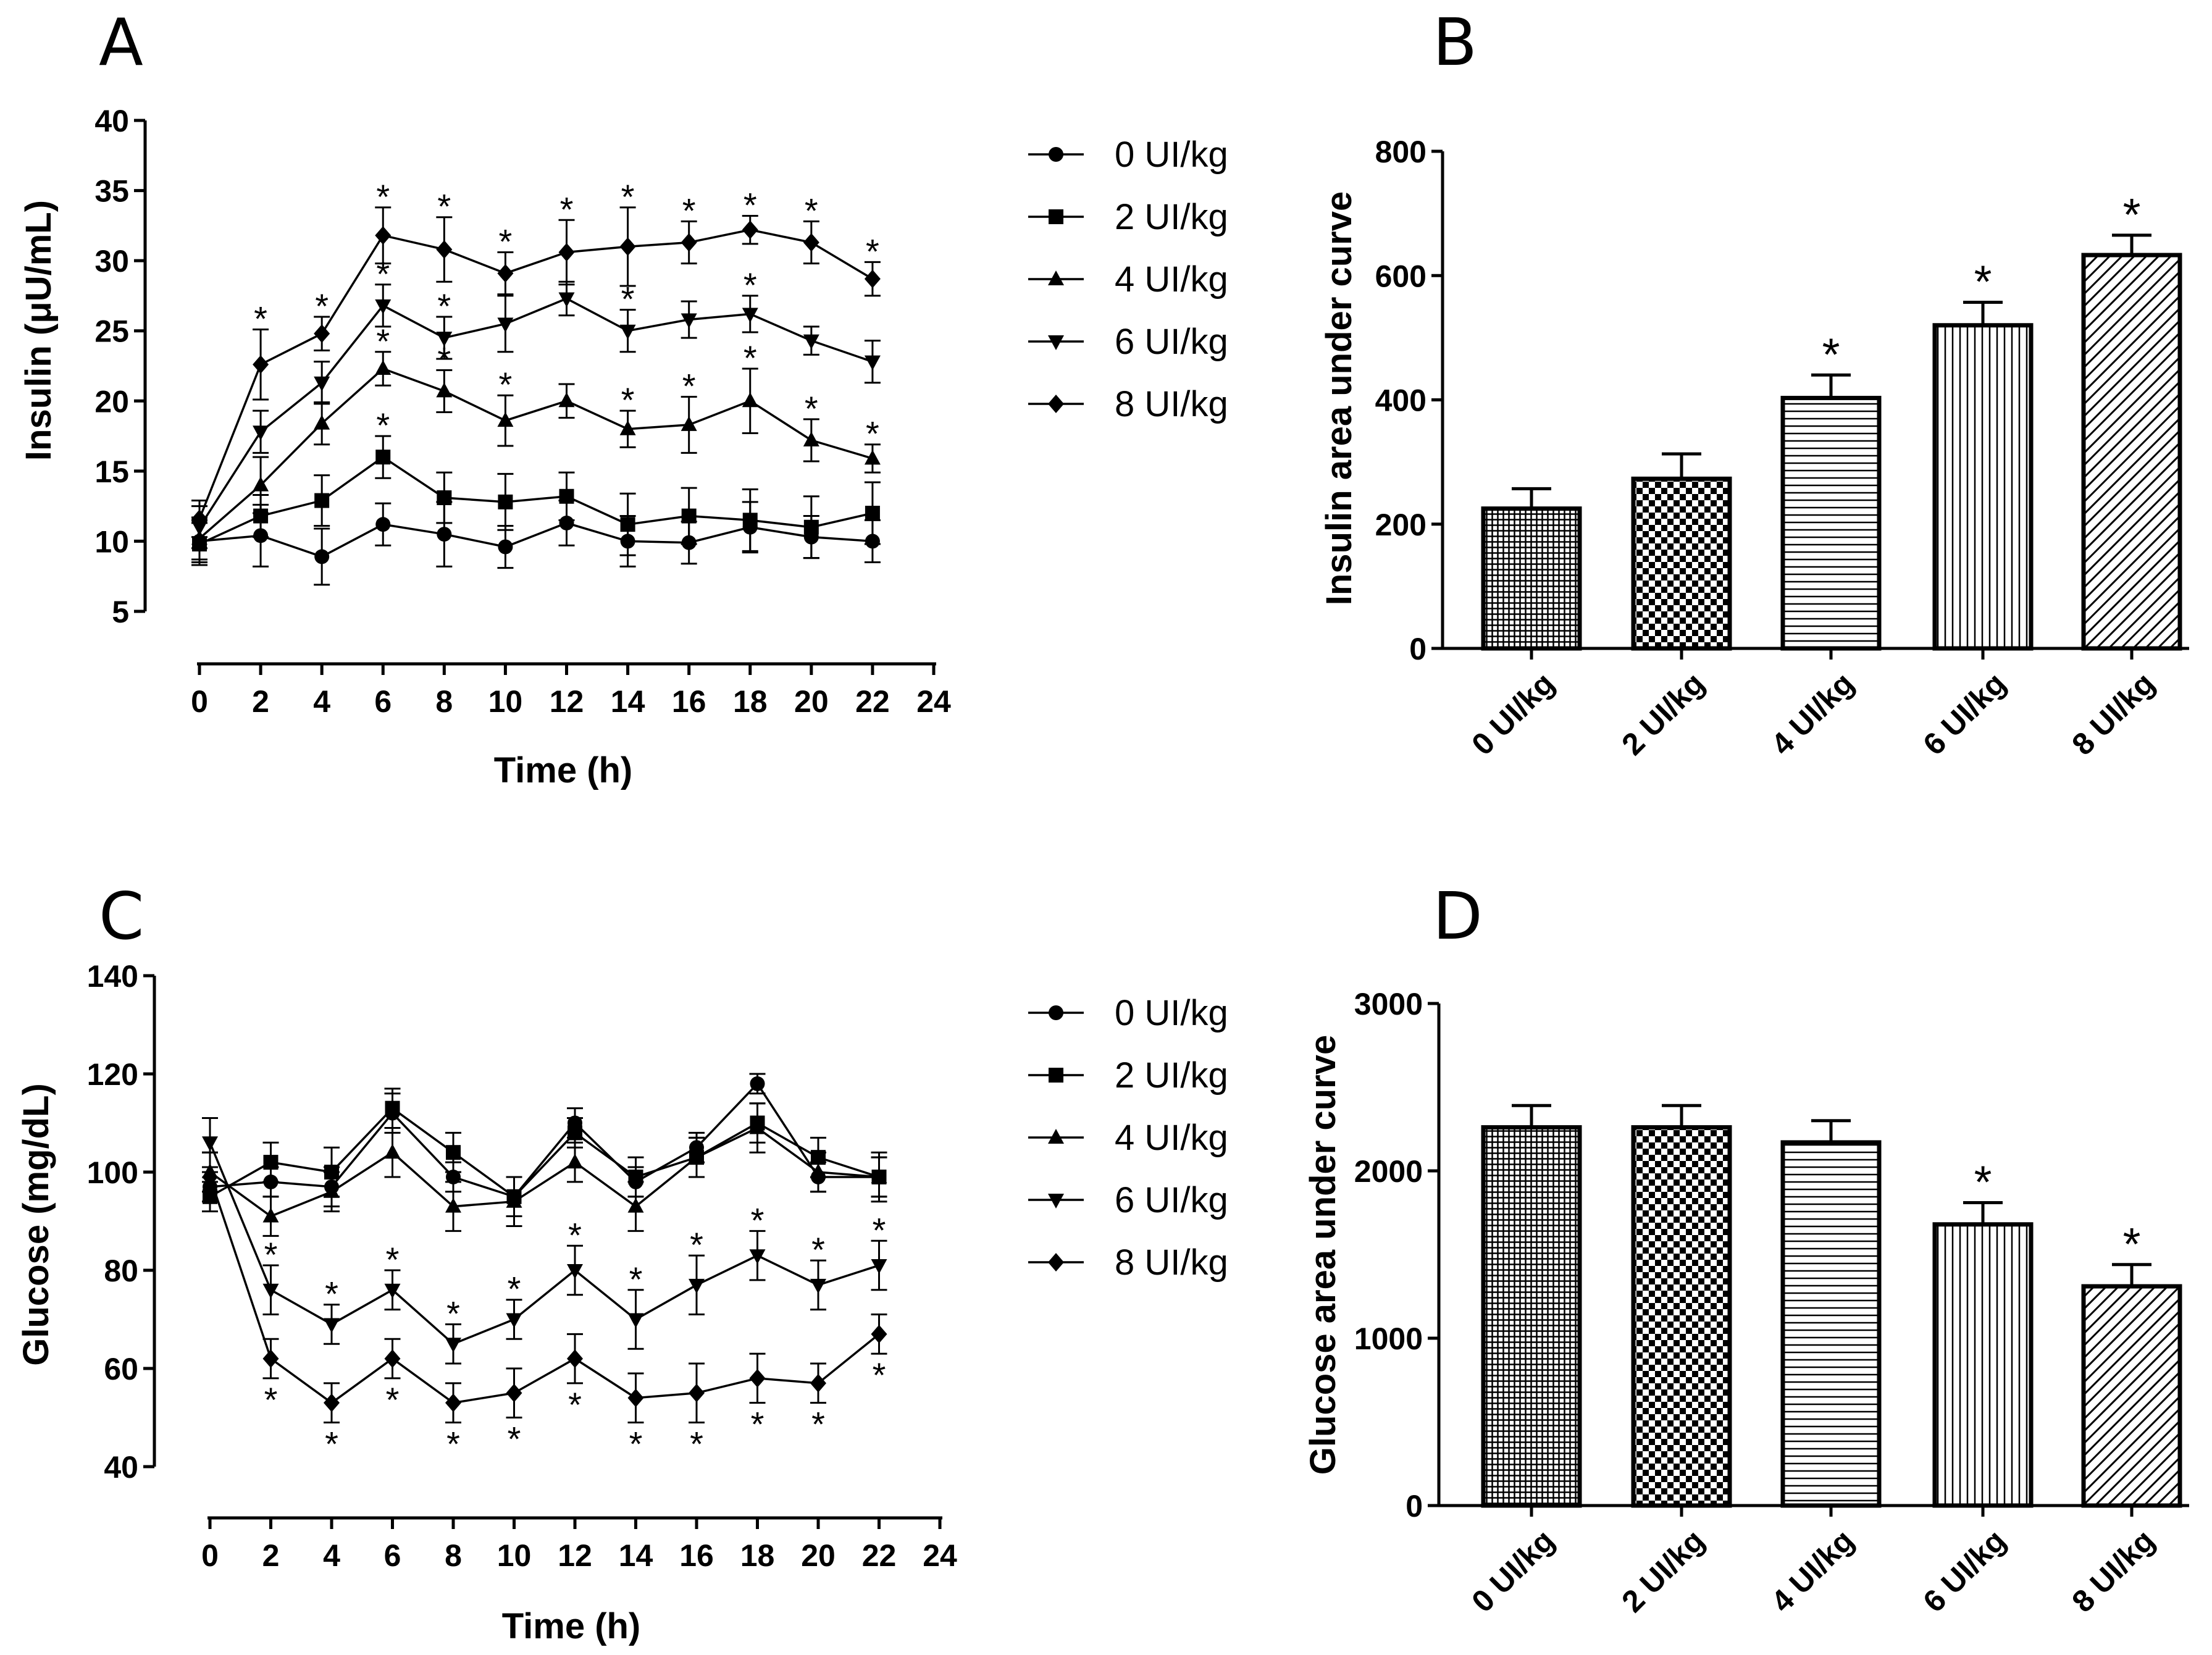 This screenshot has width=2212, height=1655. Describe the element at coordinates (1455, 43) in the screenshot. I see `panel-label-b: B` at that location.